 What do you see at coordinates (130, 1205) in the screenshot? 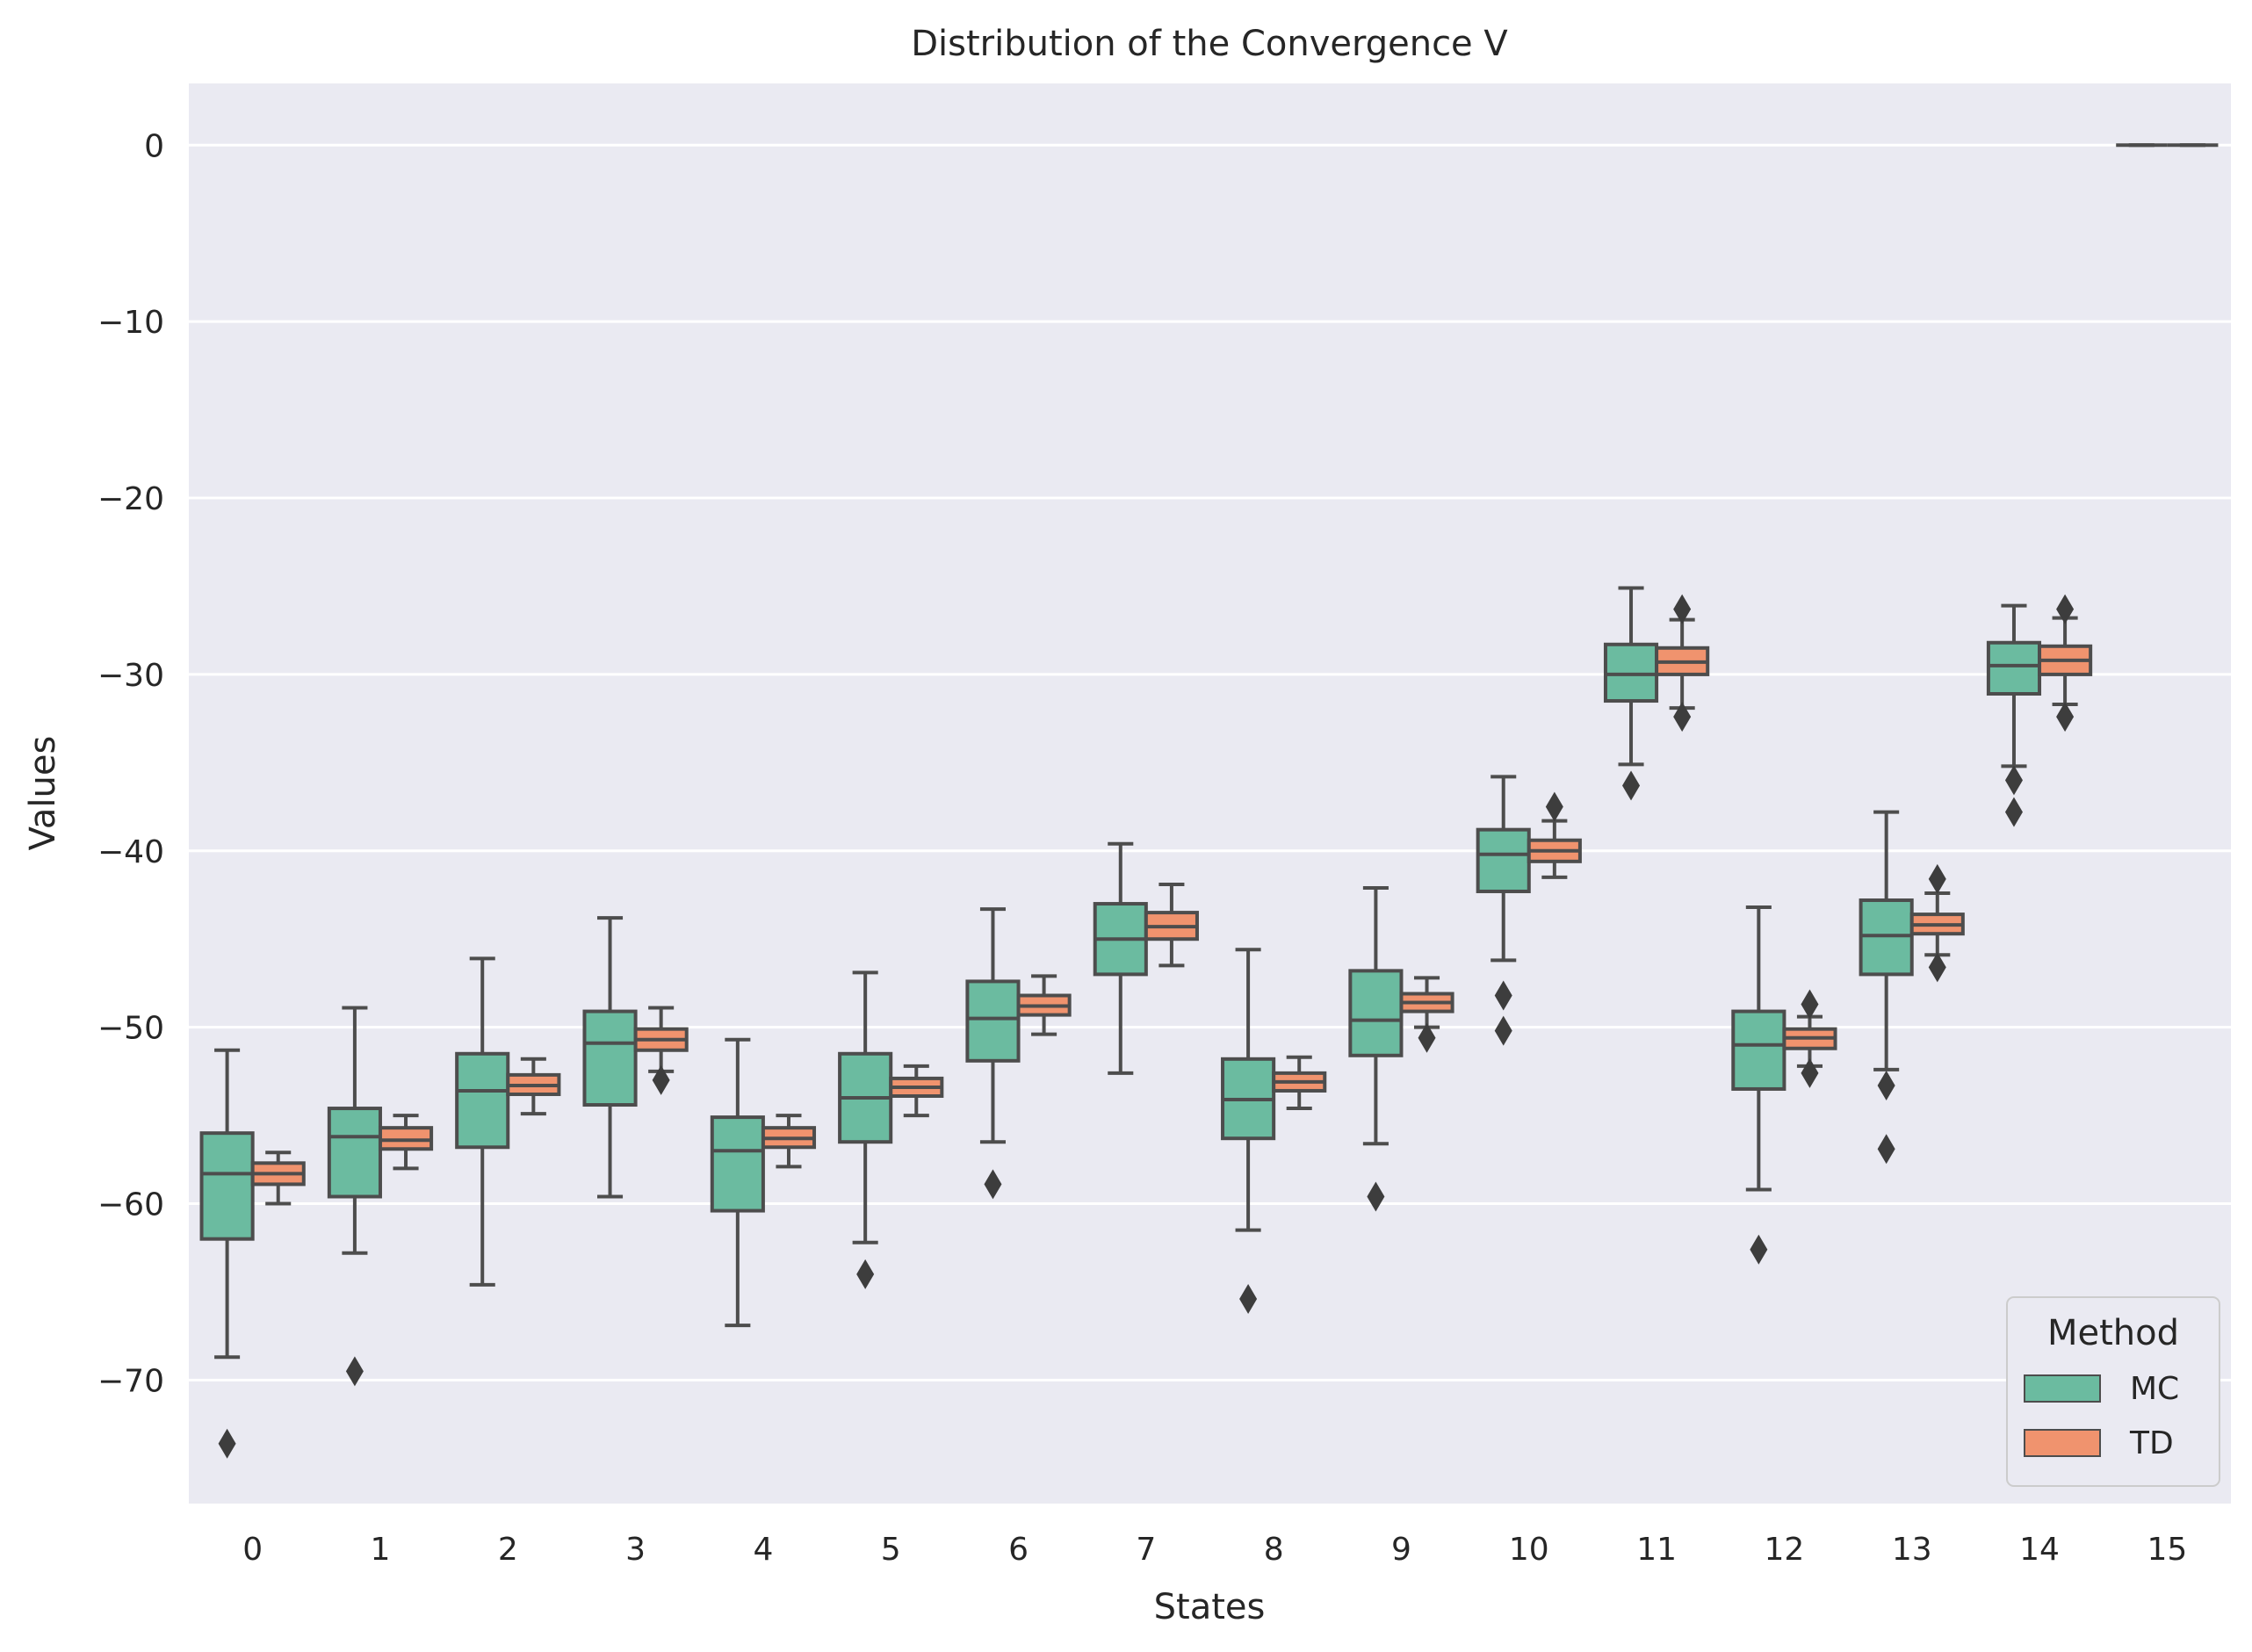
I see `y-tick-label: −60` at bounding box center [130, 1205].